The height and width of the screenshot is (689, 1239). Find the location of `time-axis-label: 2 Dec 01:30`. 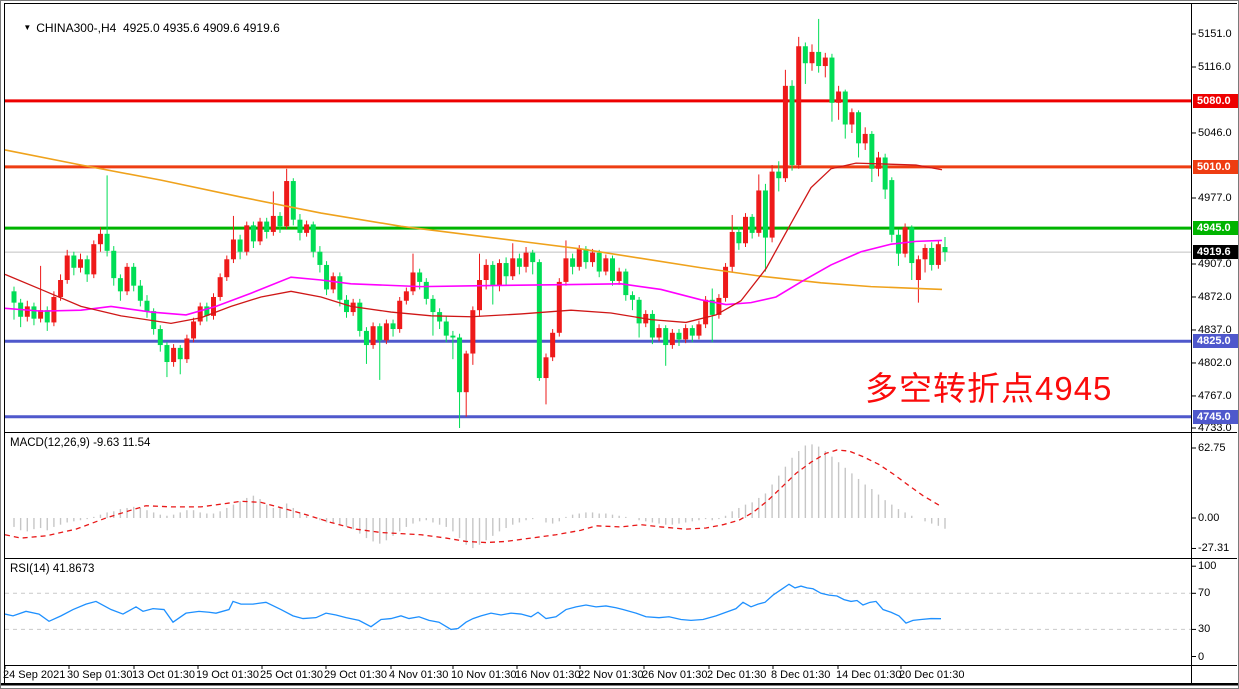

time-axis-label: 2 Dec 01:30 is located at coordinates (737, 675).